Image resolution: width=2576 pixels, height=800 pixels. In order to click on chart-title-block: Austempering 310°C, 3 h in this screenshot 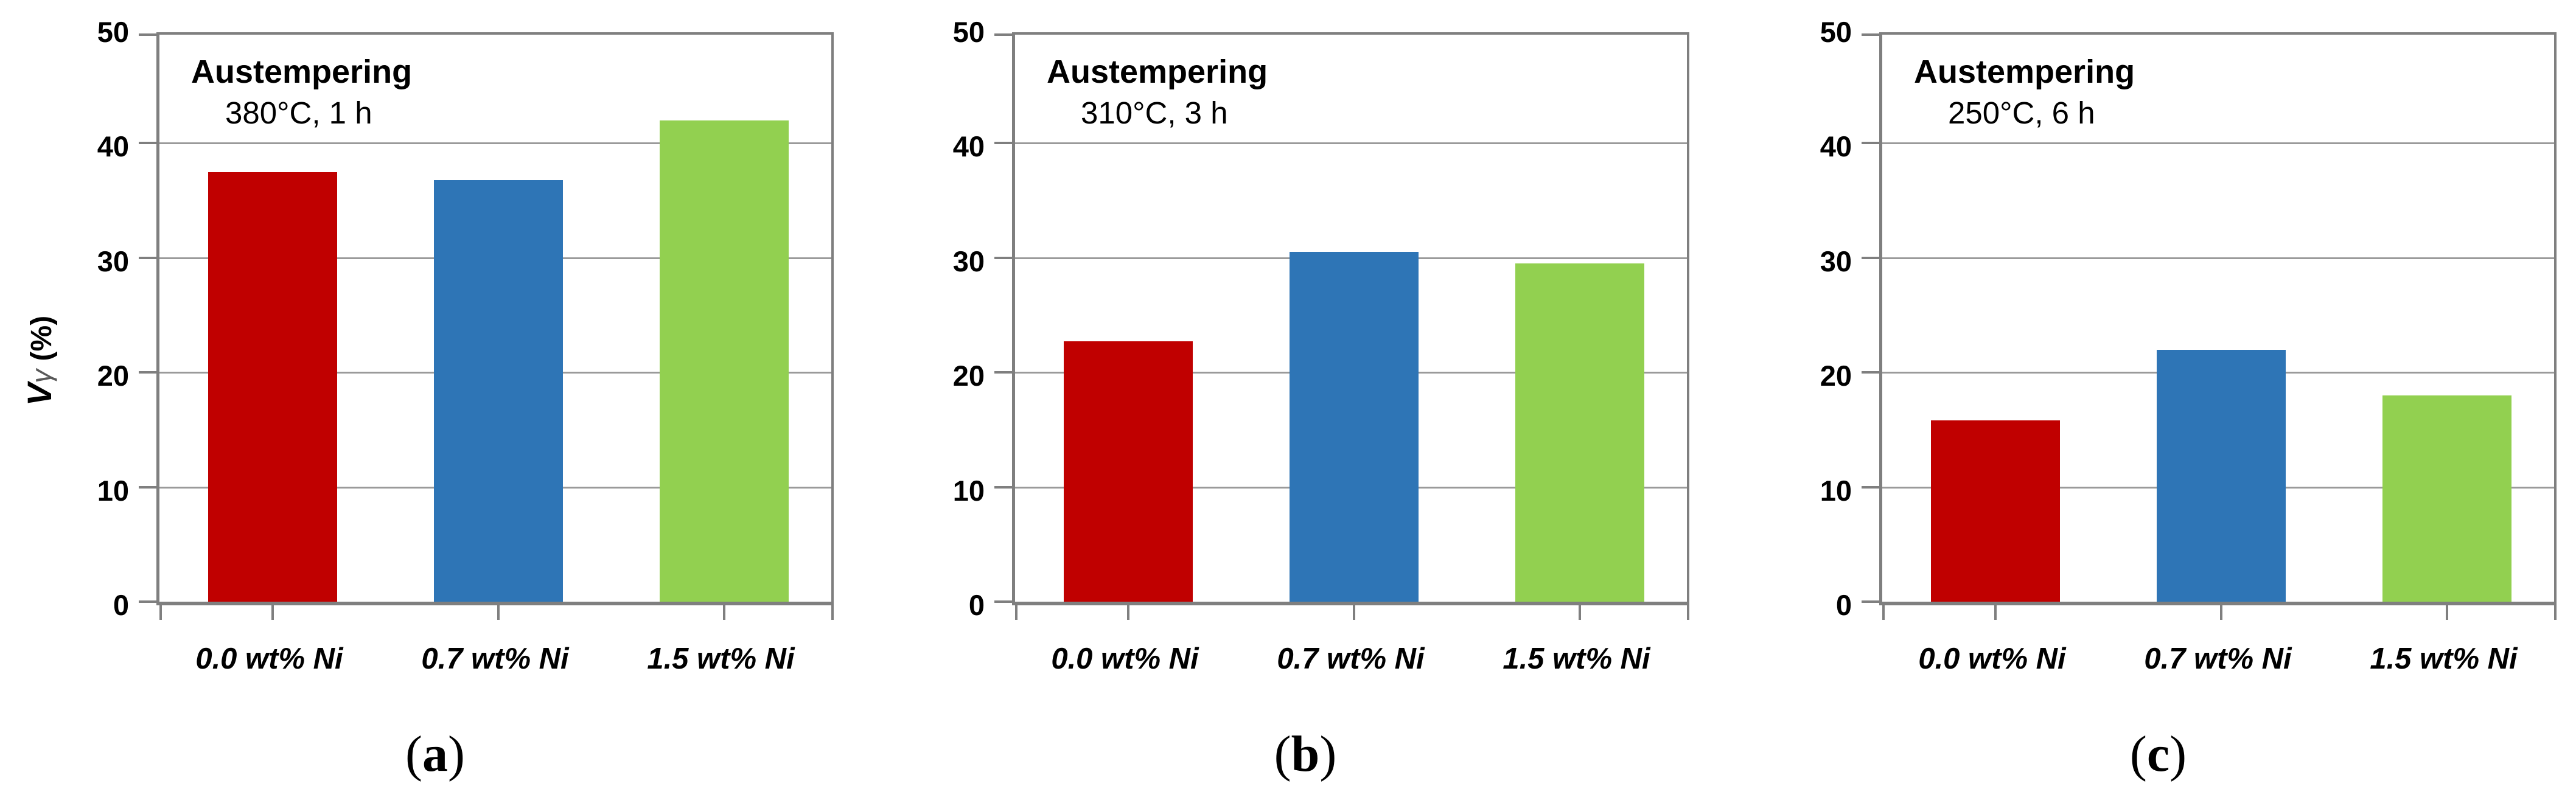, I will do `click(1157, 92)`.